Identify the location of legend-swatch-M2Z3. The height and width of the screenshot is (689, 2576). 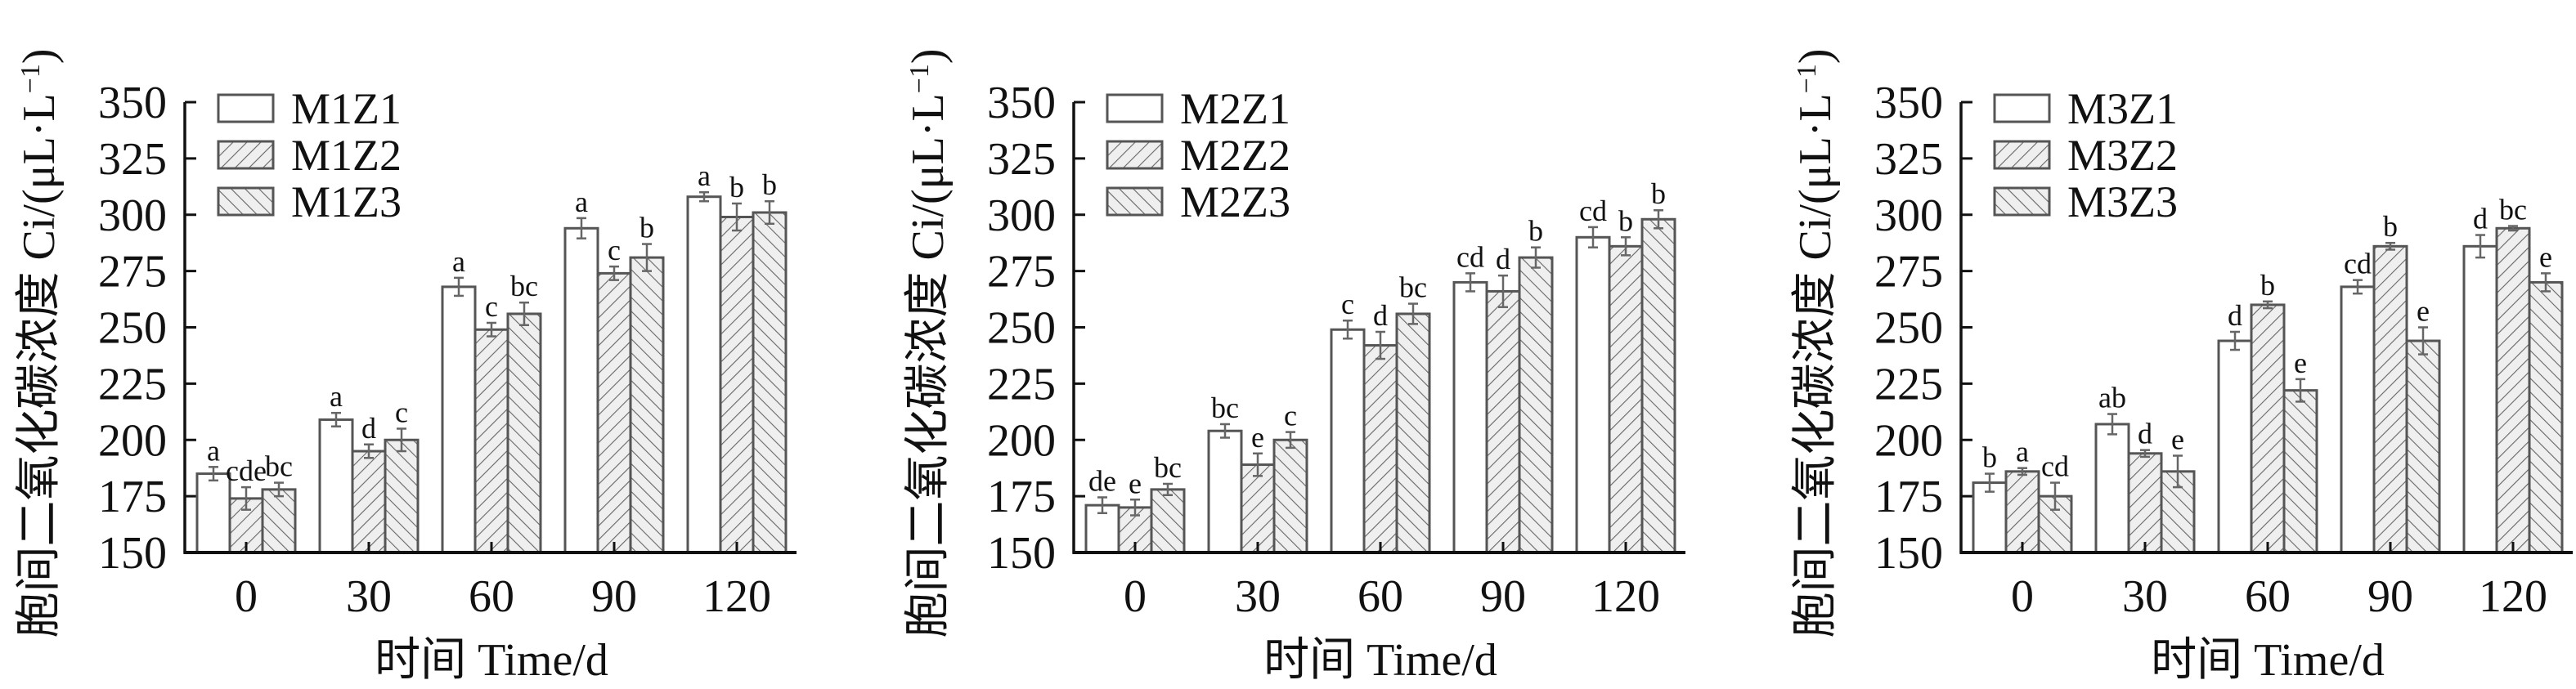
(1135, 202).